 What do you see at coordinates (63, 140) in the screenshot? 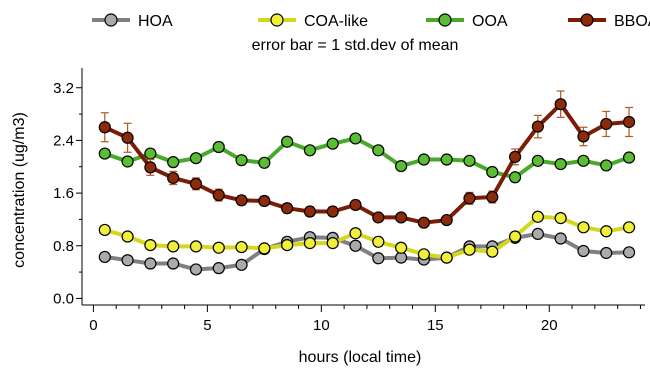
I see `y-tick-label: 2.4` at bounding box center [63, 140].